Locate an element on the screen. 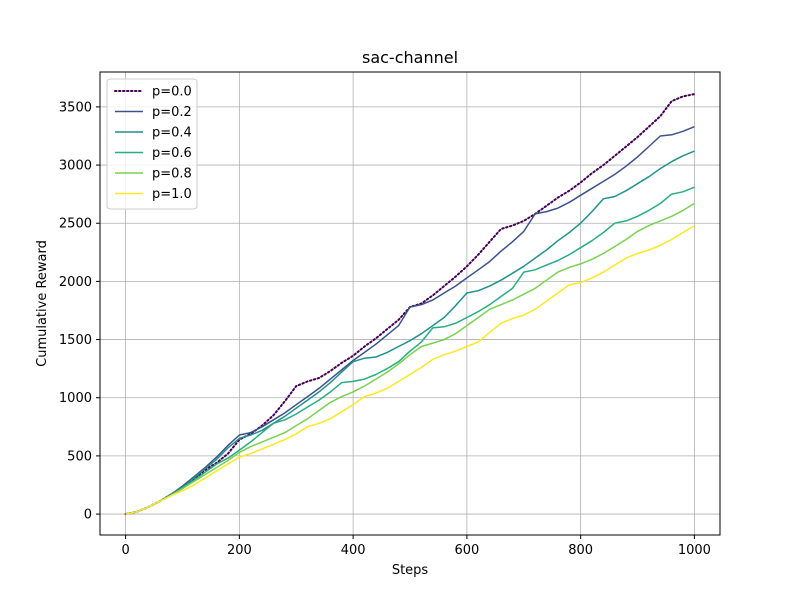  y-tick-label: 0 is located at coordinates (88, 515).